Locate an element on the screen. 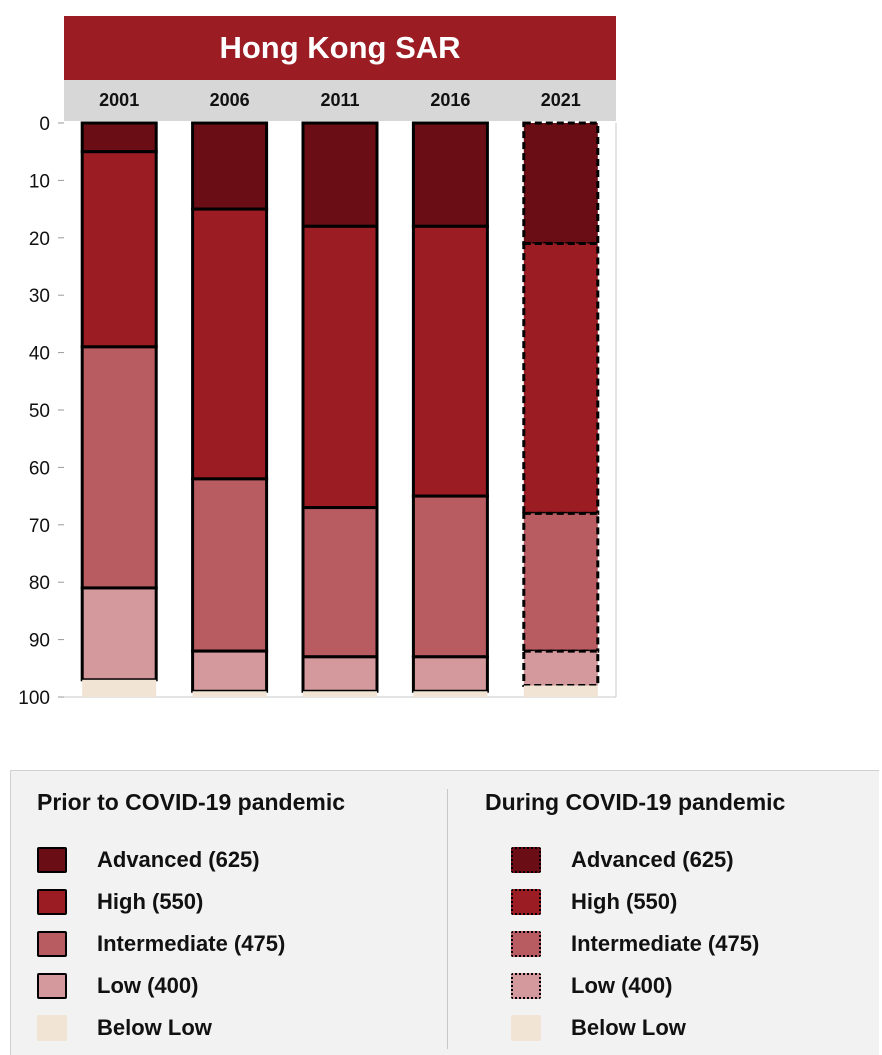 This screenshot has height=1055, width=882. year-label: 2021 is located at coordinates (560, 100).